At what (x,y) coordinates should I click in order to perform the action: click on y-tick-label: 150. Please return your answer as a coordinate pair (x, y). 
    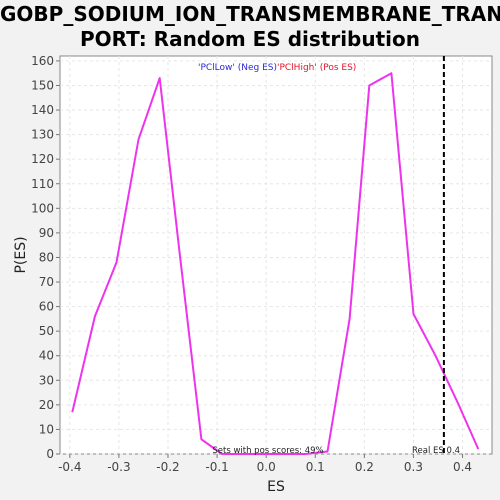
    Looking at the image, I should click on (42, 85).